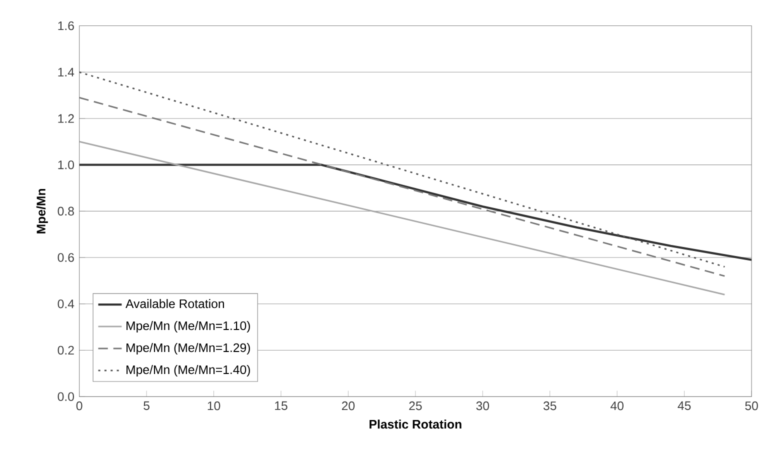 Image resolution: width=763 pixels, height=451 pixels. I want to click on x-tick-label: 20, so click(348, 405).